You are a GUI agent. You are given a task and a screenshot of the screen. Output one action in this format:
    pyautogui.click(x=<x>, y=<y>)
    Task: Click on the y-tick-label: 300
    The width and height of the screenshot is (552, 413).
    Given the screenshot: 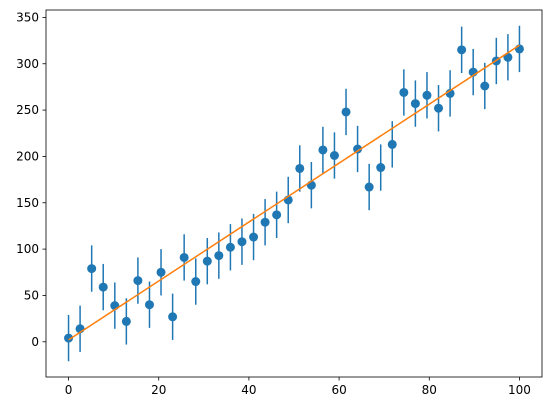 What is the action you would take?
    pyautogui.click(x=27, y=64)
    